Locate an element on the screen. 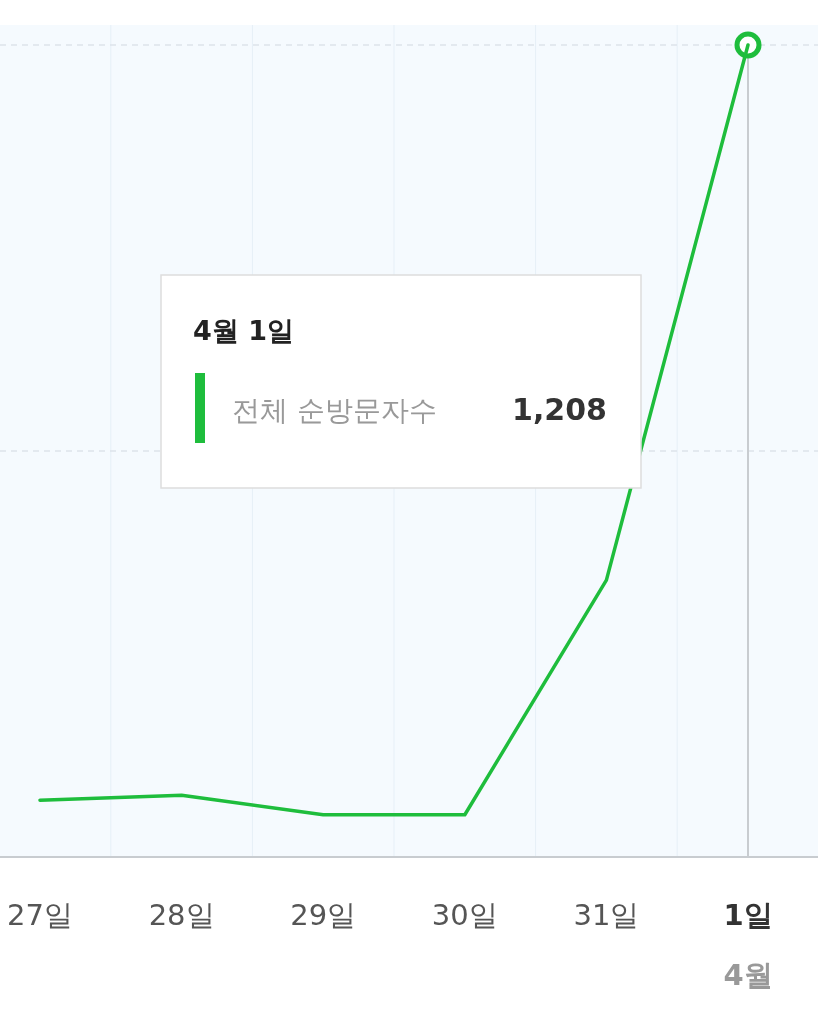 The image size is (827, 1018). annotation: 4월 1일 is located at coordinates (243, 330).